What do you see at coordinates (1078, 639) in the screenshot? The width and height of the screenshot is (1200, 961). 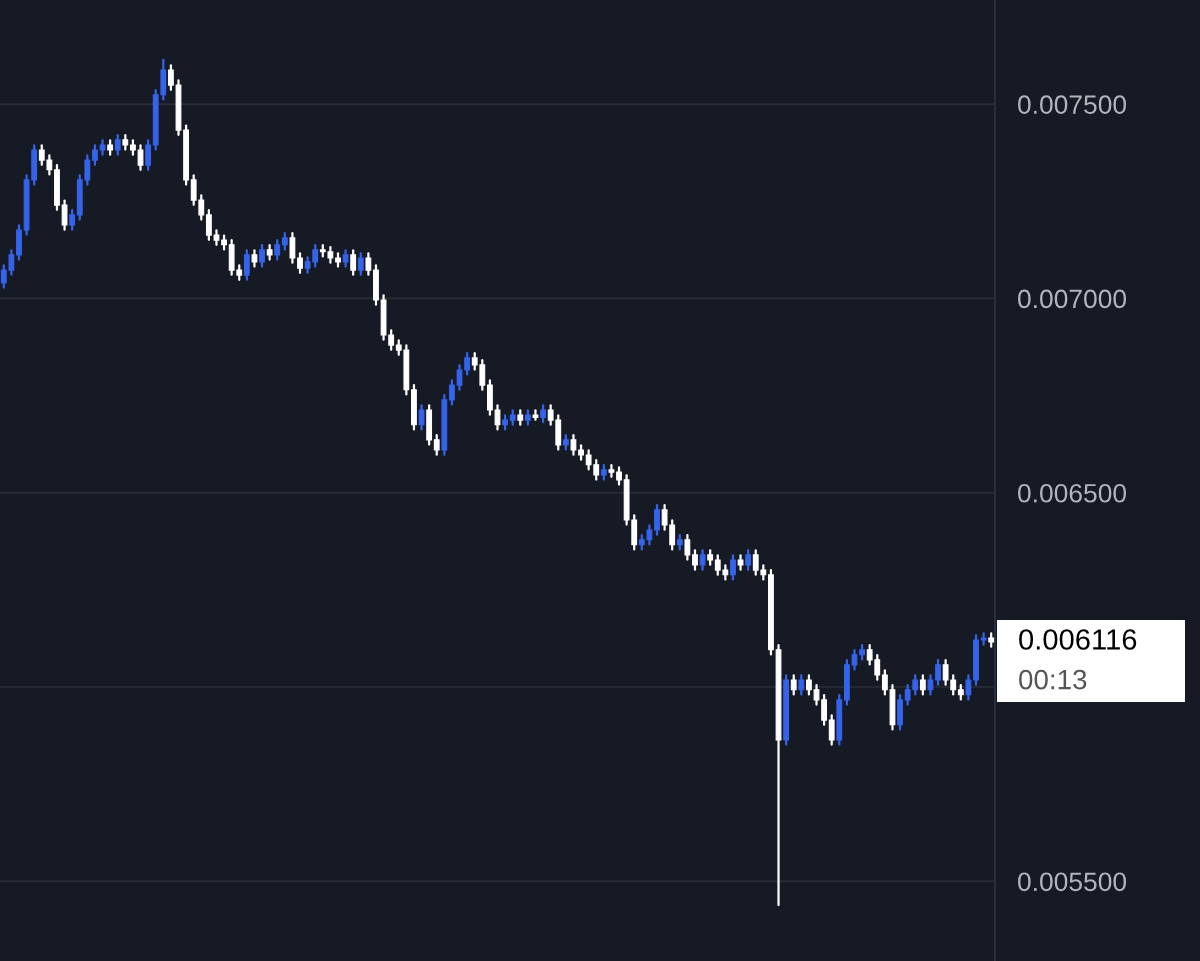 I see `text: 0.006116` at bounding box center [1078, 639].